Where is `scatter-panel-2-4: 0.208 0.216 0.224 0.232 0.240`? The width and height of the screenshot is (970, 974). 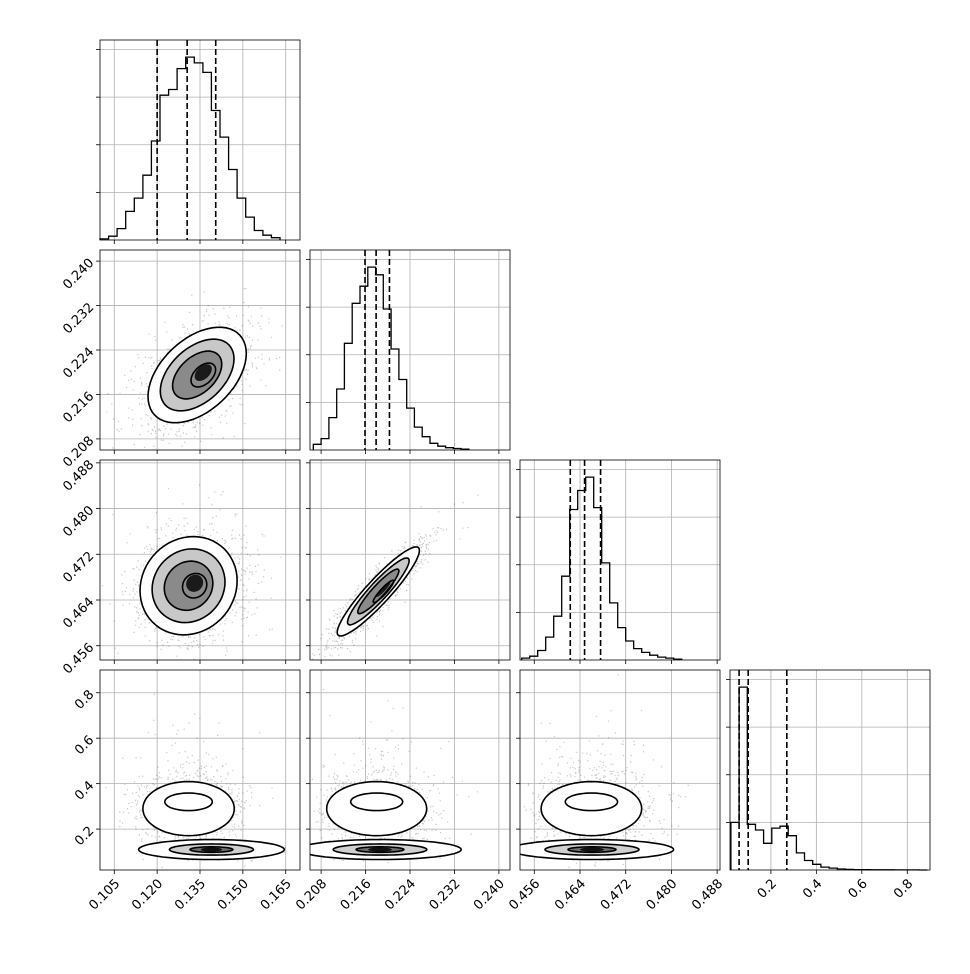 scatter-panel-2-4: 0.208 0.216 0.224 0.232 0.240 is located at coordinates (402, 791).